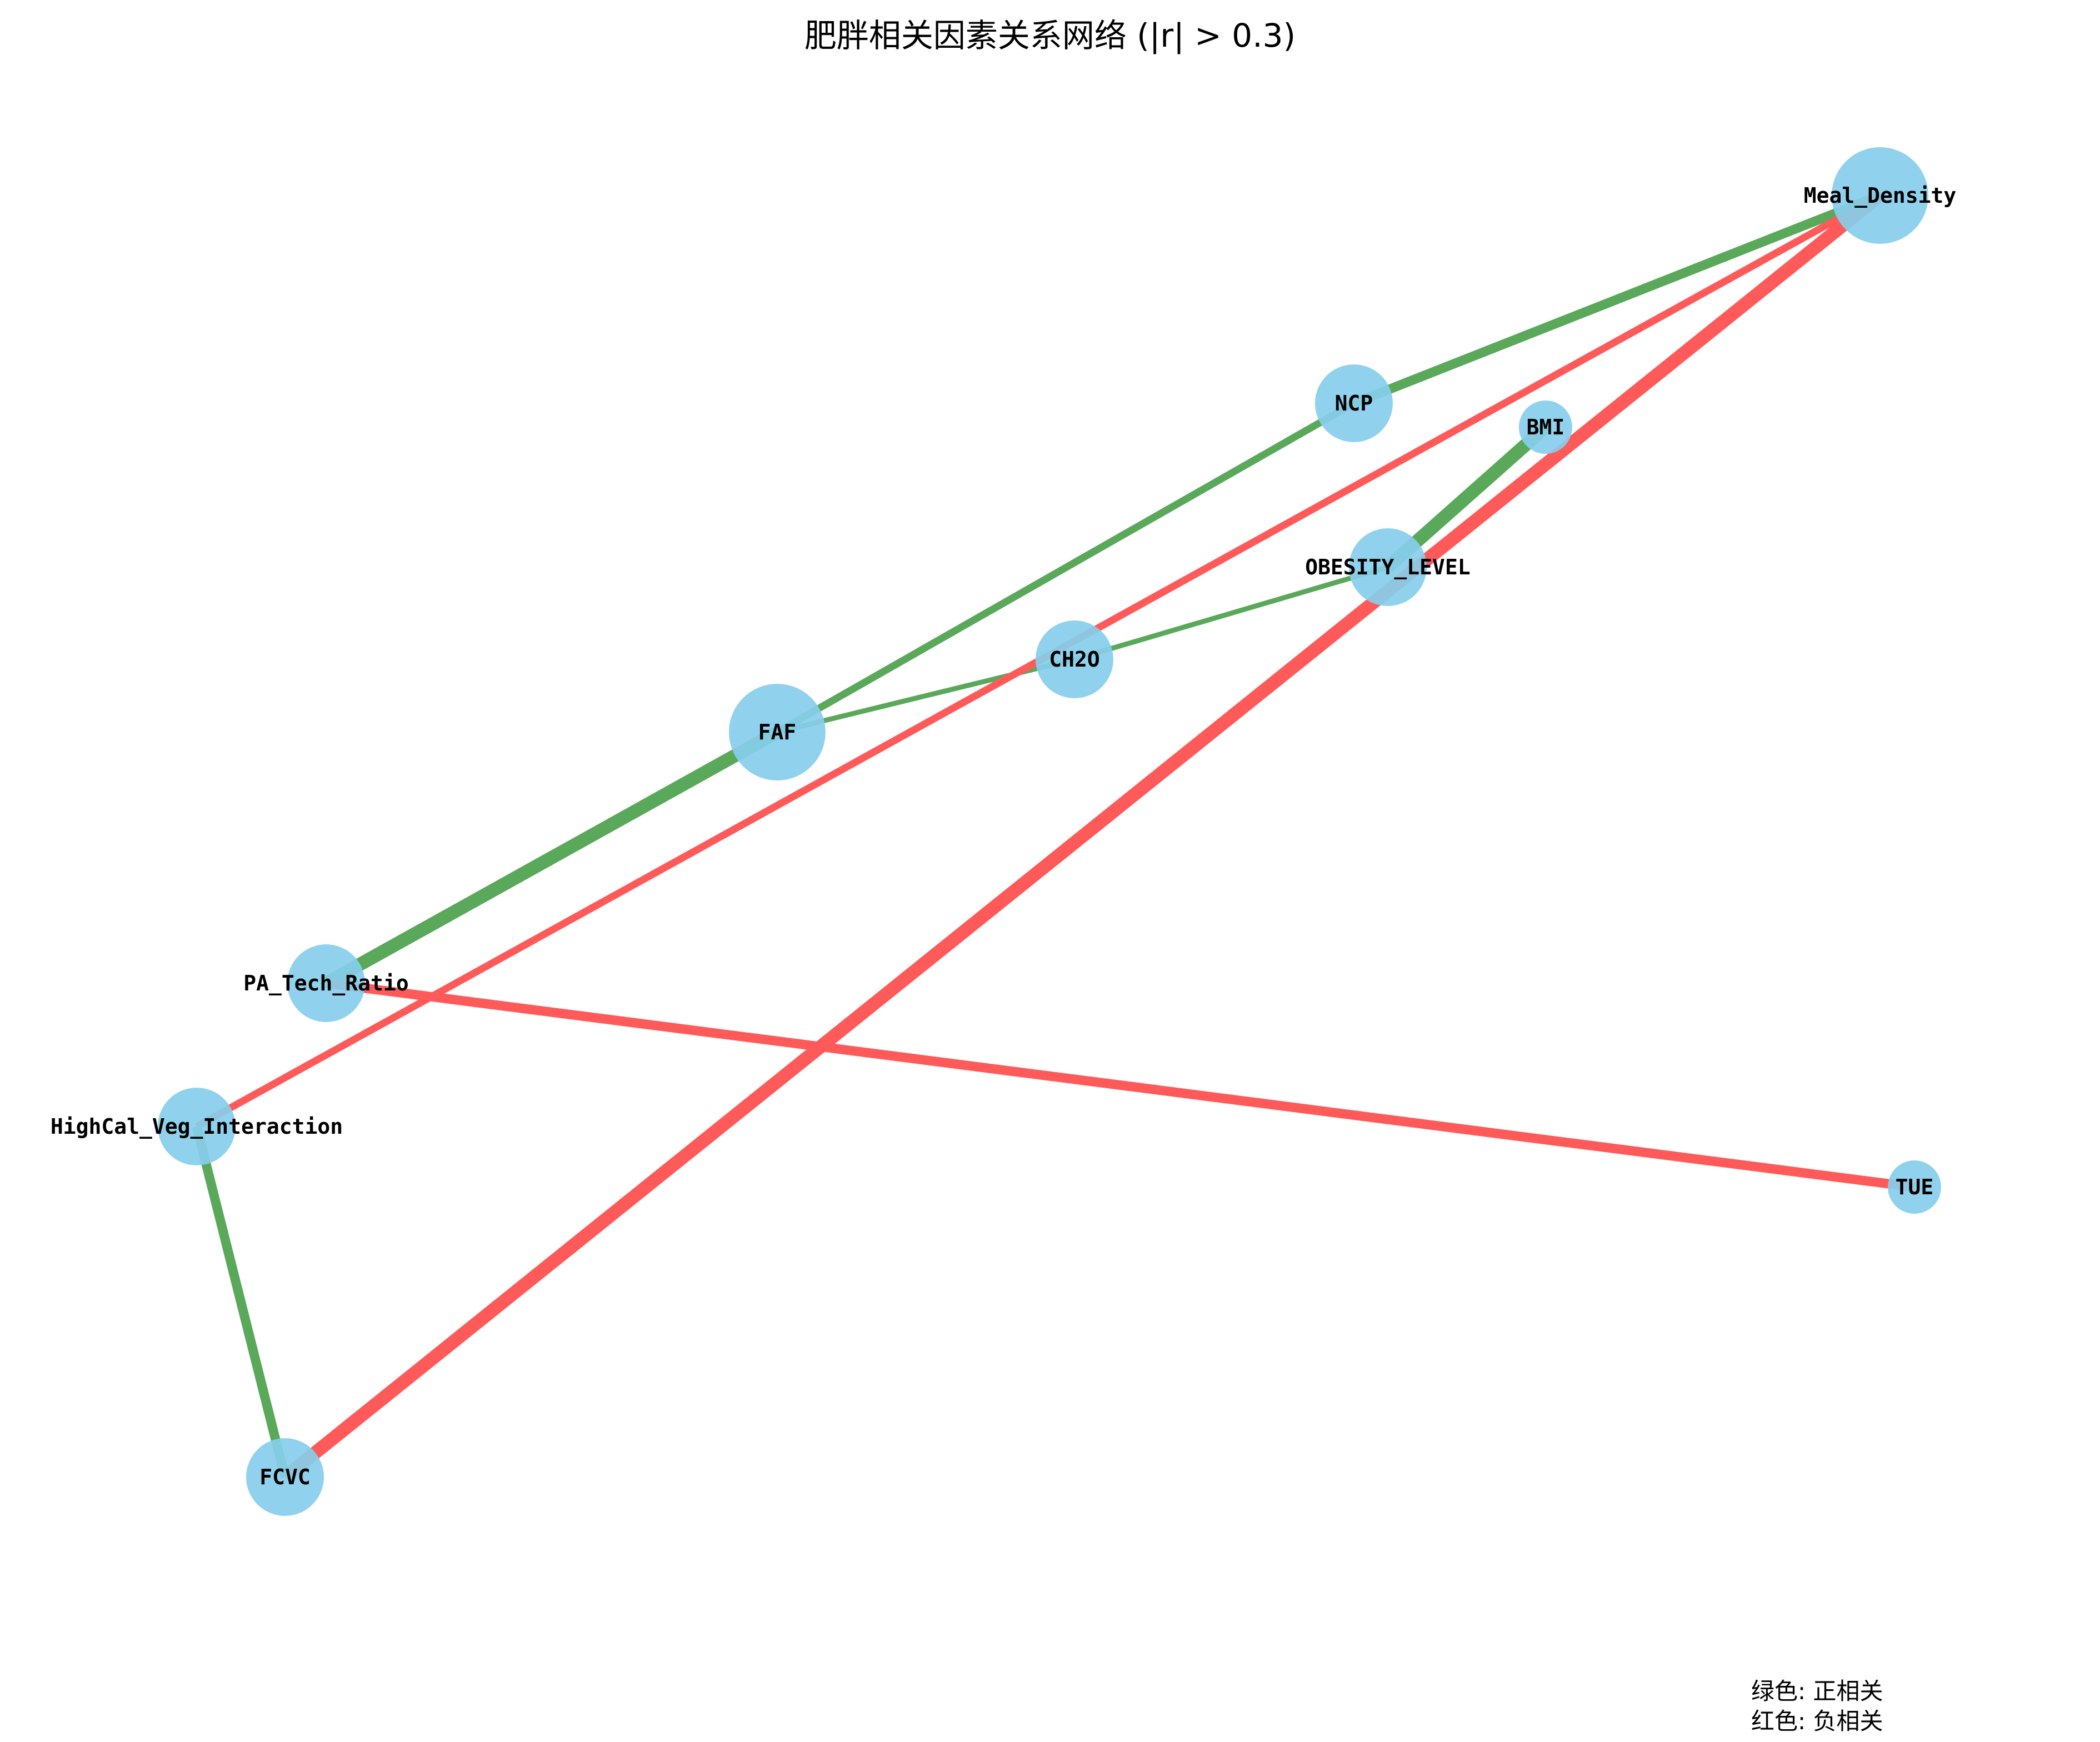 The image size is (2100, 1742). I want to click on node-label-PA_Tech_Ratio: PA_Tech_Ratio, so click(325, 983).